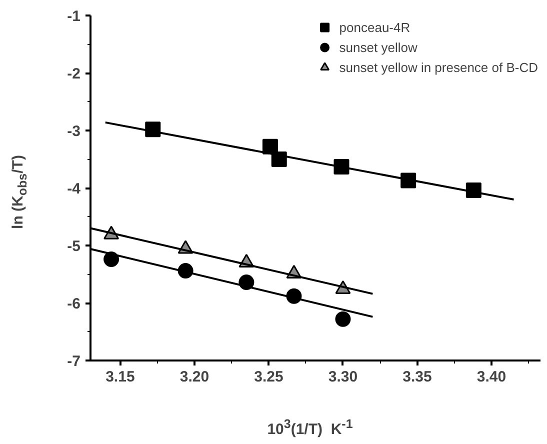  Describe the element at coordinates (343, 319) in the screenshot. I see `point` at that location.